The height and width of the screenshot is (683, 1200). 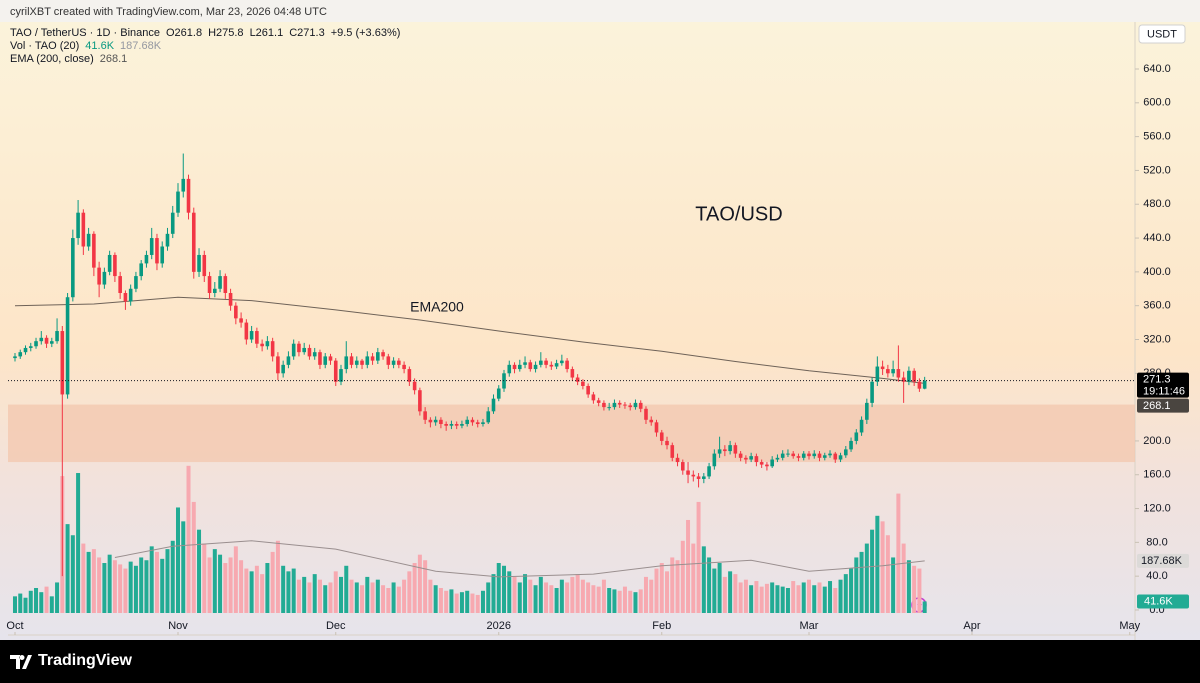 I want to click on volume-label: Vol · TAO (20), so click(x=45, y=46).